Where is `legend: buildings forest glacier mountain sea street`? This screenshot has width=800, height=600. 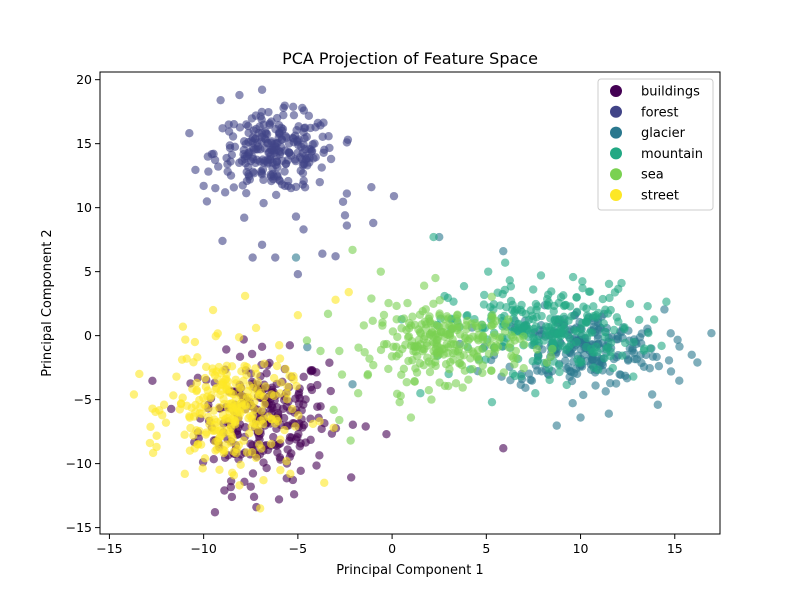 legend: buildings forest glacier mountain sea street is located at coordinates (655, 144).